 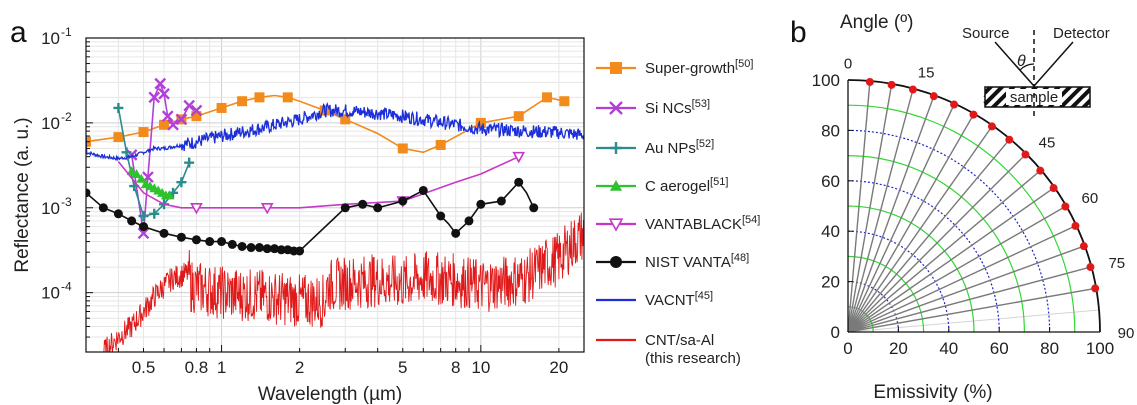 What do you see at coordinates (670, 300) in the screenshot?
I see `legend-name: VACNT` at bounding box center [670, 300].